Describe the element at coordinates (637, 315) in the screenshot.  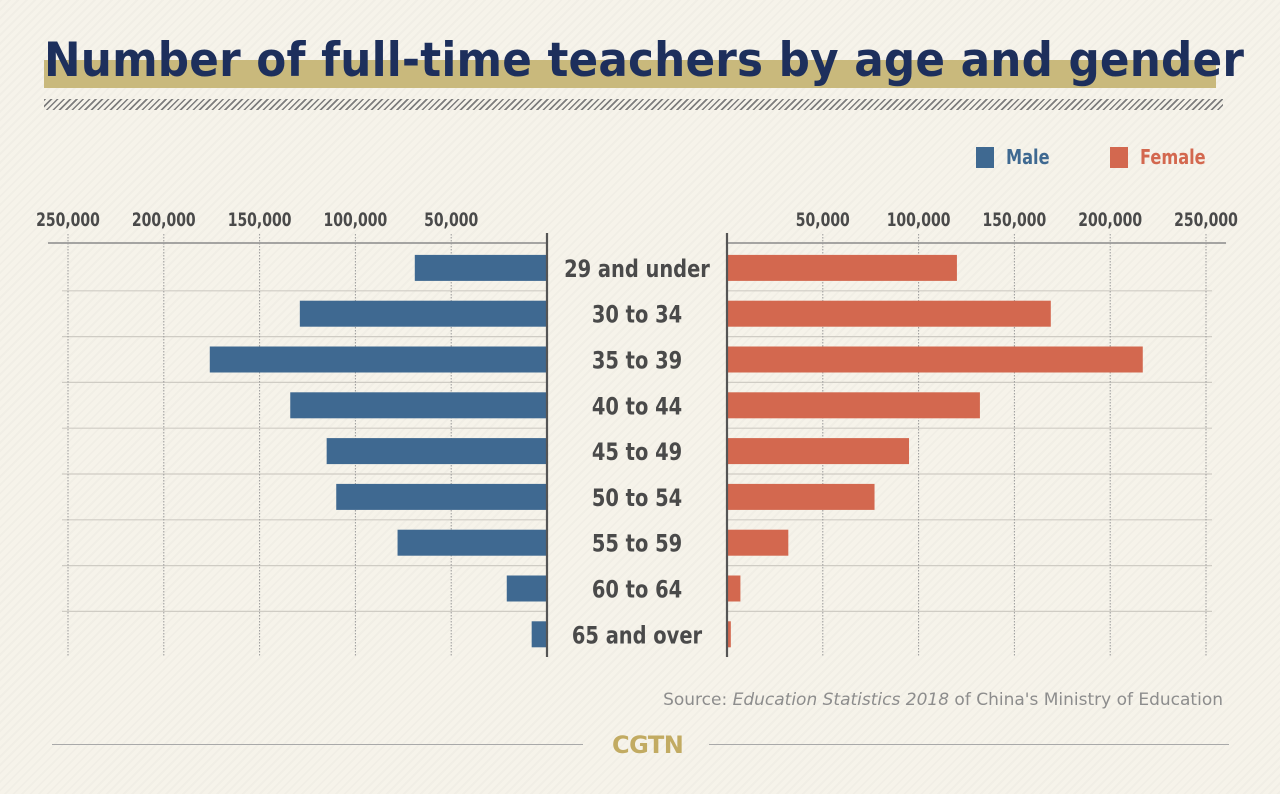
I see `category-label: 30 to 34` at that location.